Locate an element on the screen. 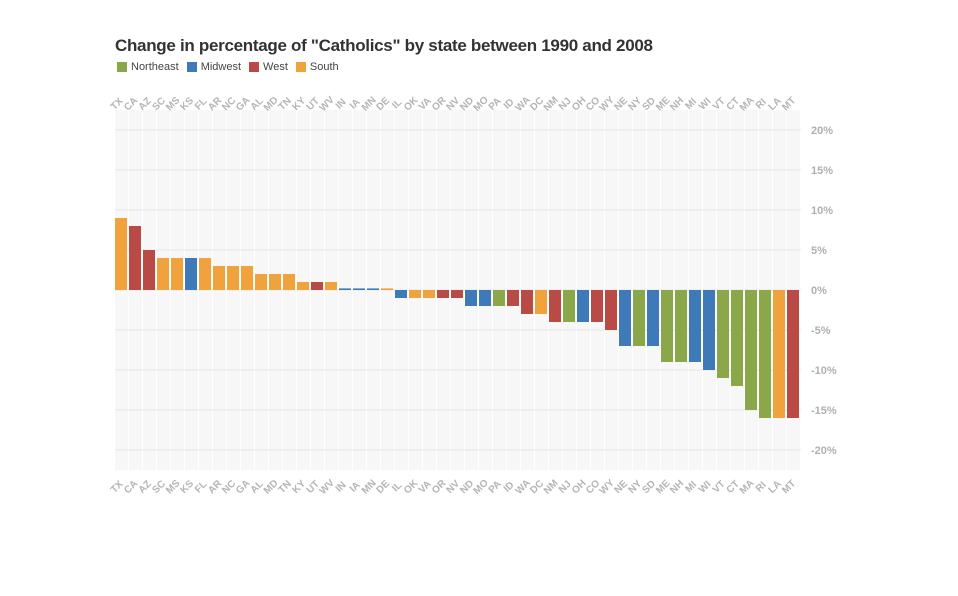  bar-or is located at coordinates (443, 294).